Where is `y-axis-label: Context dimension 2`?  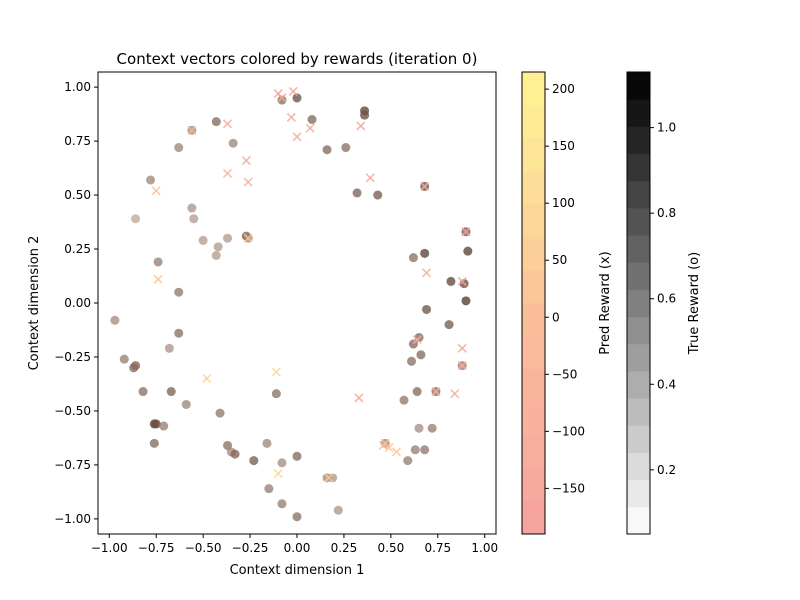 y-axis-label: Context dimension 2 is located at coordinates (34, 303).